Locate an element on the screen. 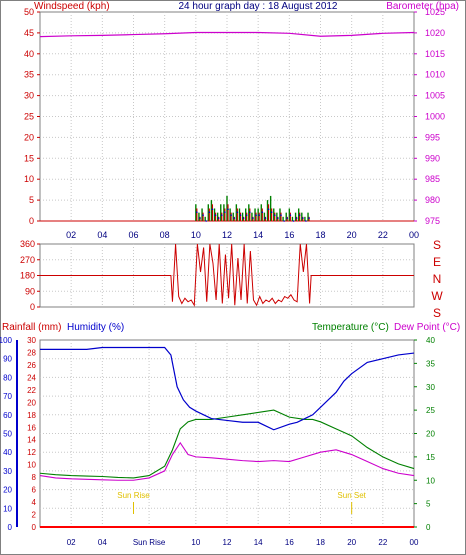 The image size is (466, 555). temp-x-tick-label: 16 is located at coordinates (289, 542).